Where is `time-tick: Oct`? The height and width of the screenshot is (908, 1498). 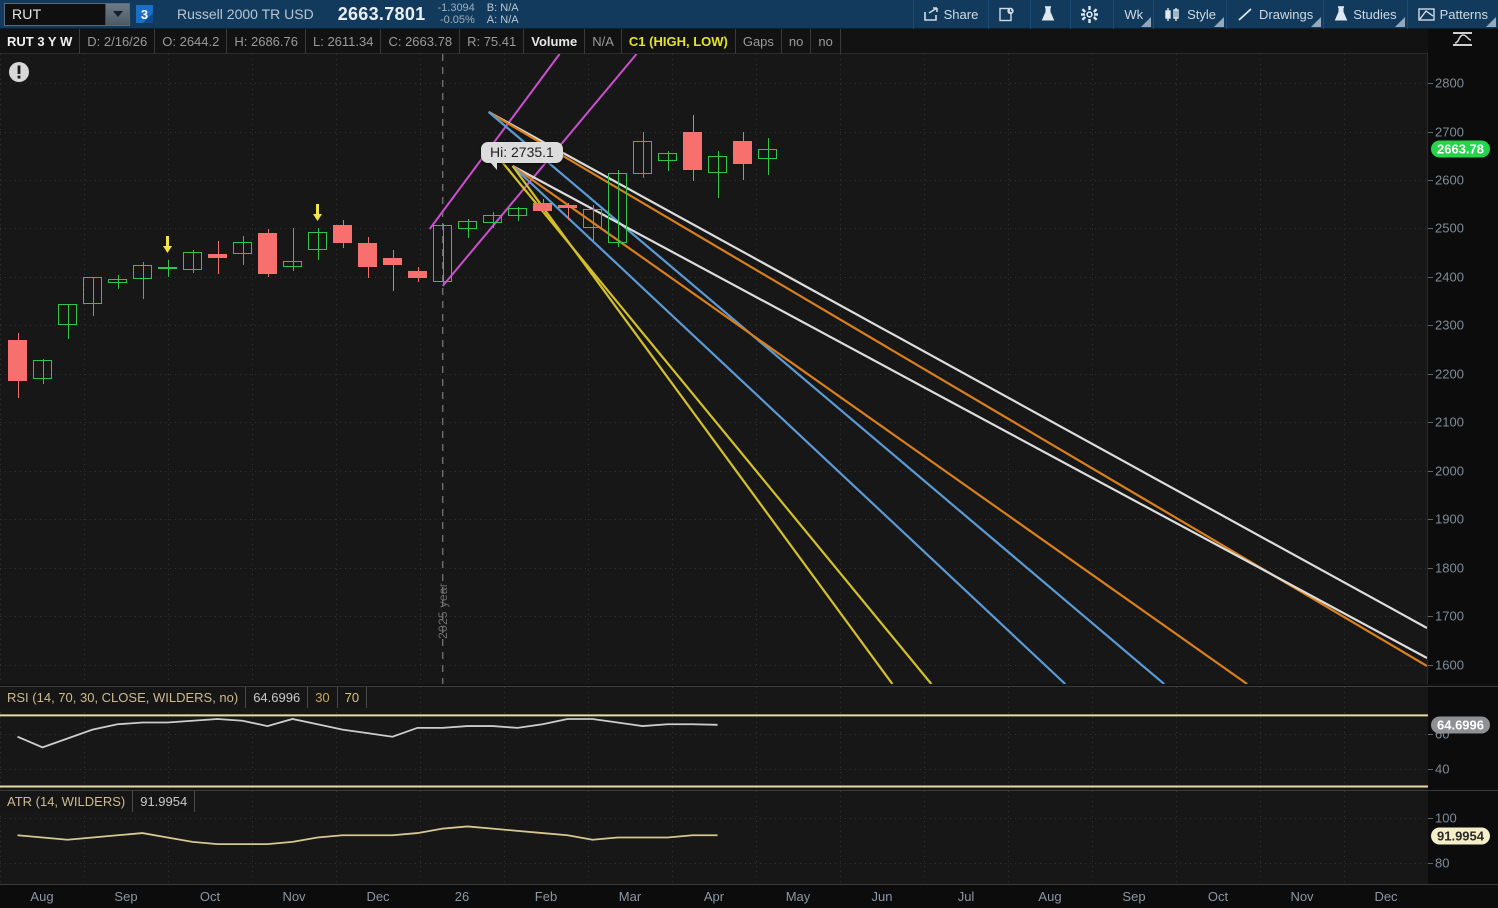 time-tick: Oct is located at coordinates (210, 896).